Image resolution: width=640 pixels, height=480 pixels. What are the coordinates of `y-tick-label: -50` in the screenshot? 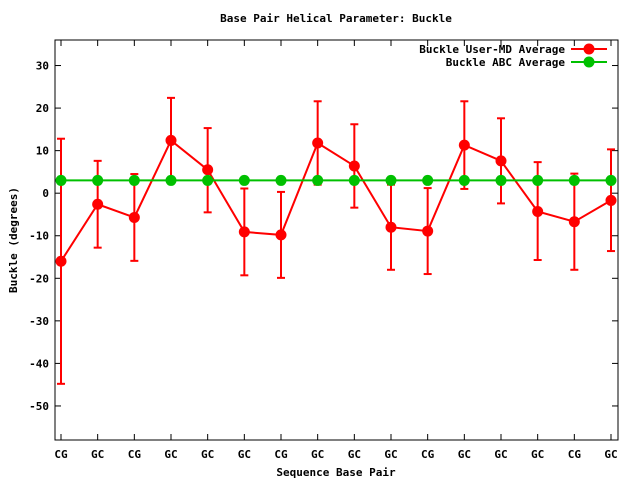 It's located at (39, 406).